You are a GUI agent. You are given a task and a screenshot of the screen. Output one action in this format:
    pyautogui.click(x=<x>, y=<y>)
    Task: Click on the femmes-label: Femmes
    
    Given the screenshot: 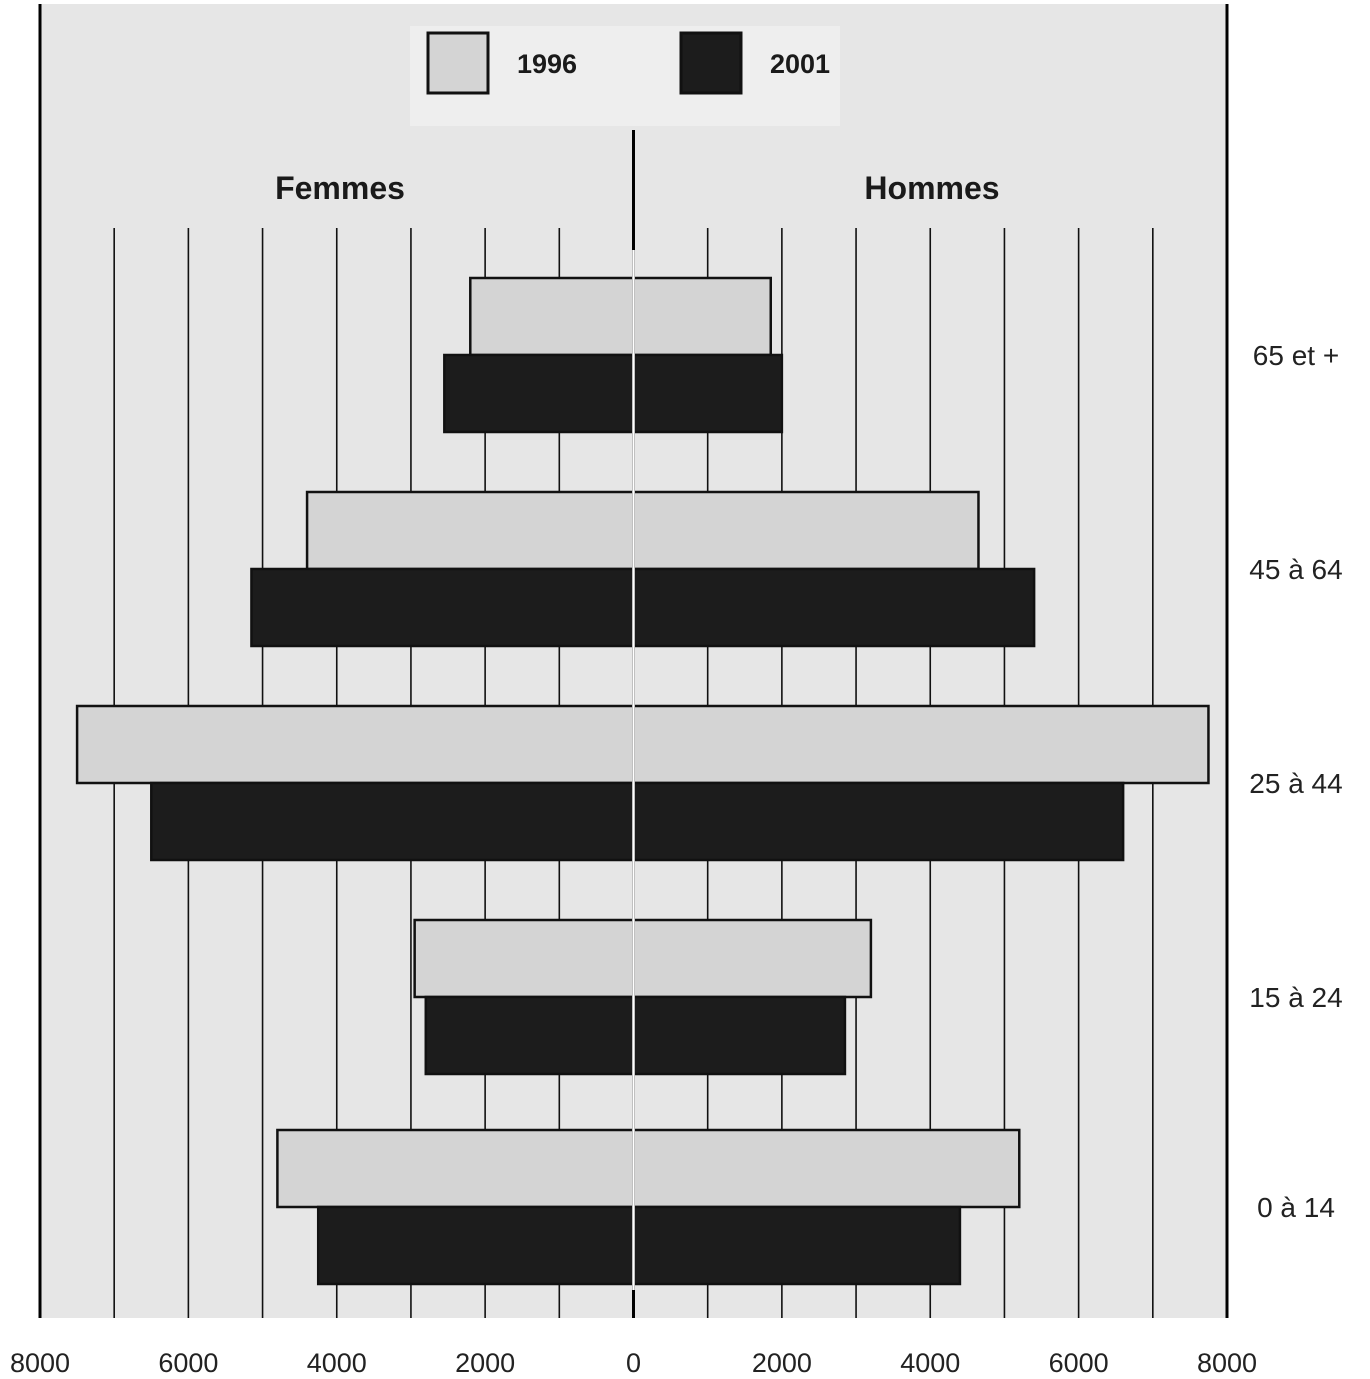 What is the action you would take?
    pyautogui.click(x=340, y=188)
    